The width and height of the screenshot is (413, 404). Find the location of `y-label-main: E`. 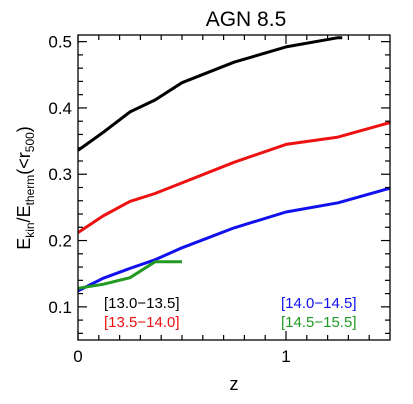

y-label-main: E is located at coordinates (24, 244).